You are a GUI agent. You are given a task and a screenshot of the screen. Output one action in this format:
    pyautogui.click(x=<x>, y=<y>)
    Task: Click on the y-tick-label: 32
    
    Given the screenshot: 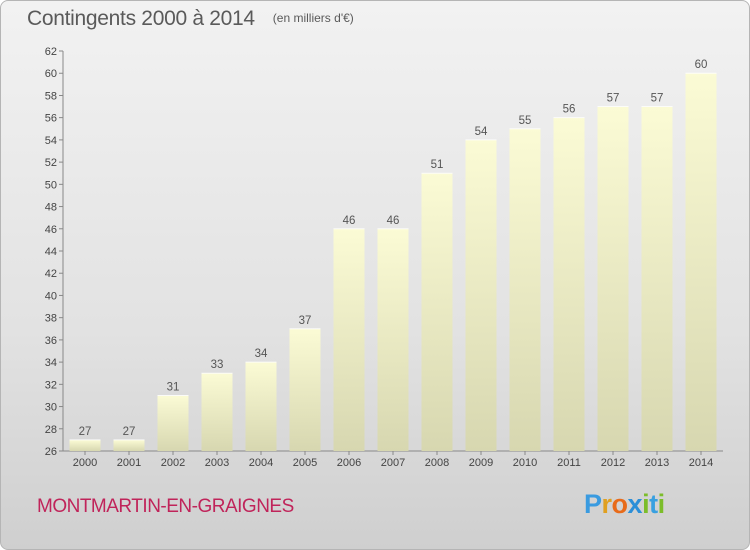 What is the action you would take?
    pyautogui.click(x=51, y=385)
    